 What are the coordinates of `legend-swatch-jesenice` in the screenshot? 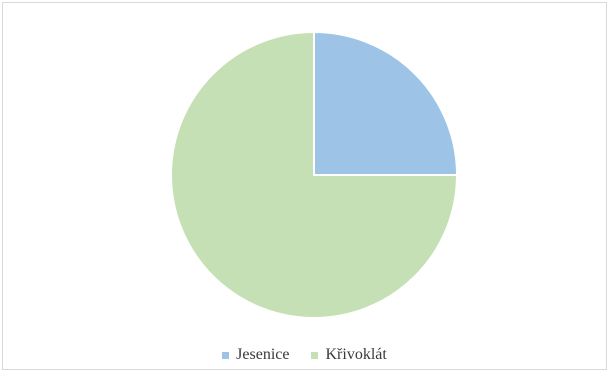 It's located at (226, 355).